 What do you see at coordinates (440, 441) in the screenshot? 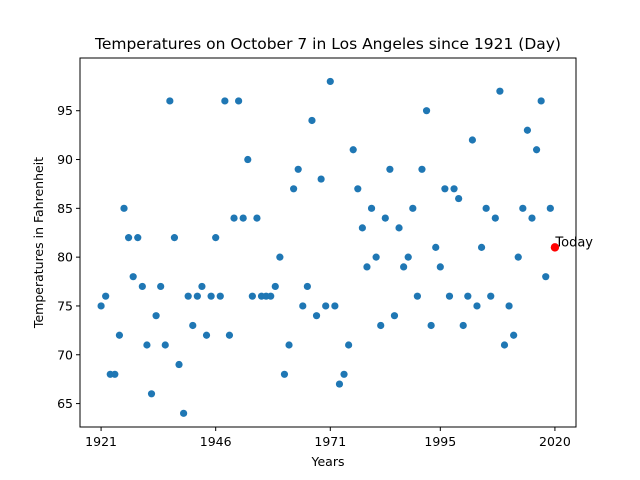
I see `x-tick-label: 1995` at bounding box center [440, 441].